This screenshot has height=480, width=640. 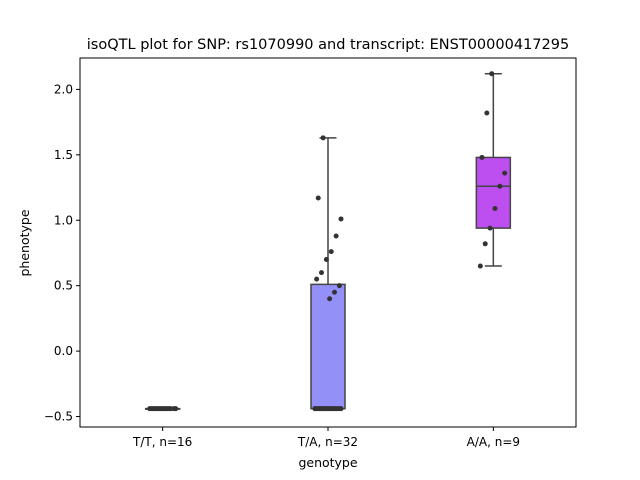 I want to click on x-tick-label: T/A, n=32, so click(x=327, y=442).